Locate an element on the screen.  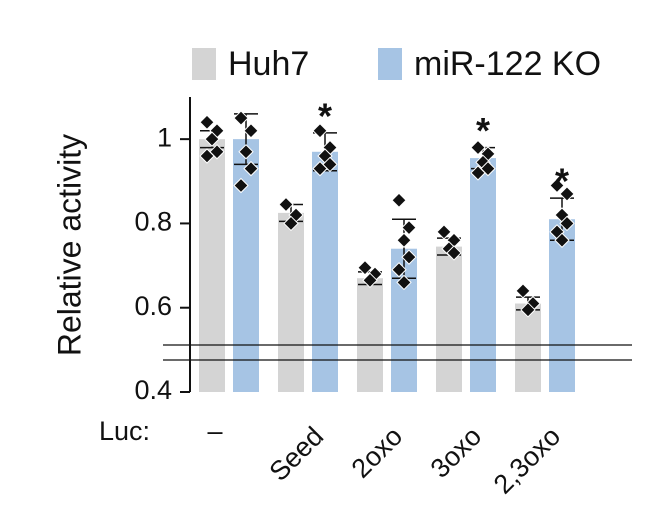
x-tick-label: 2,3oxo is located at coordinates (527, 460).